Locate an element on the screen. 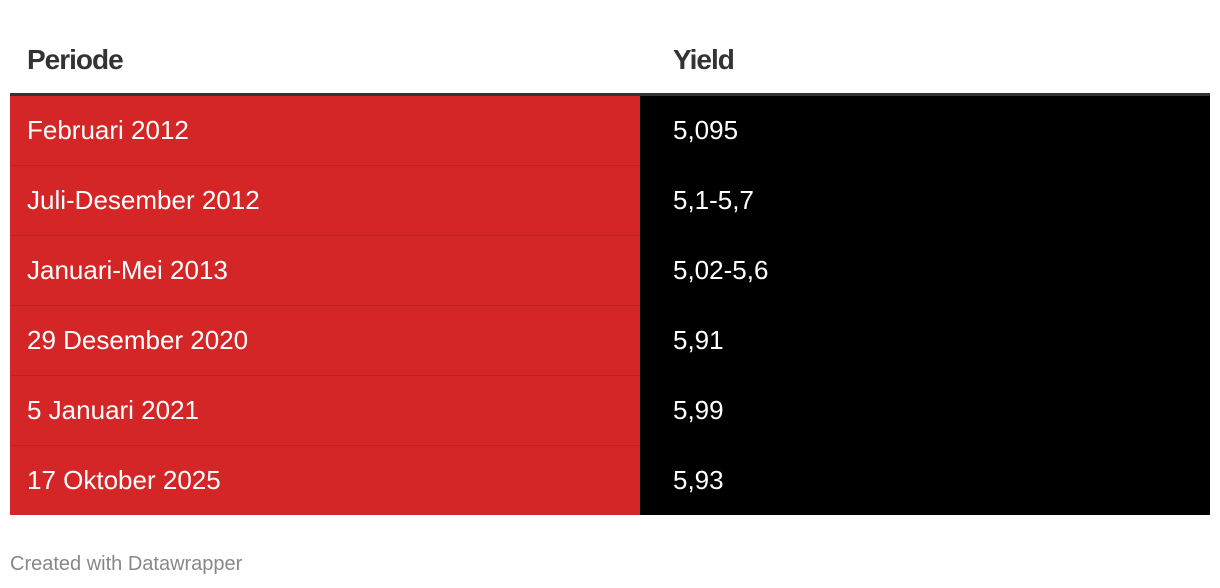 This screenshot has height=588, width=1220. table-cell: 5,99 is located at coordinates (925, 410).